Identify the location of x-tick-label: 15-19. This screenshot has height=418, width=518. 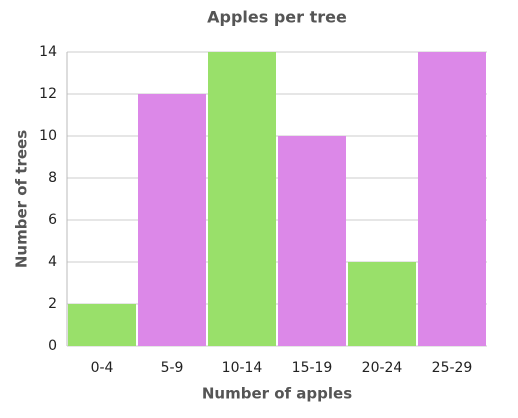
(312, 368).